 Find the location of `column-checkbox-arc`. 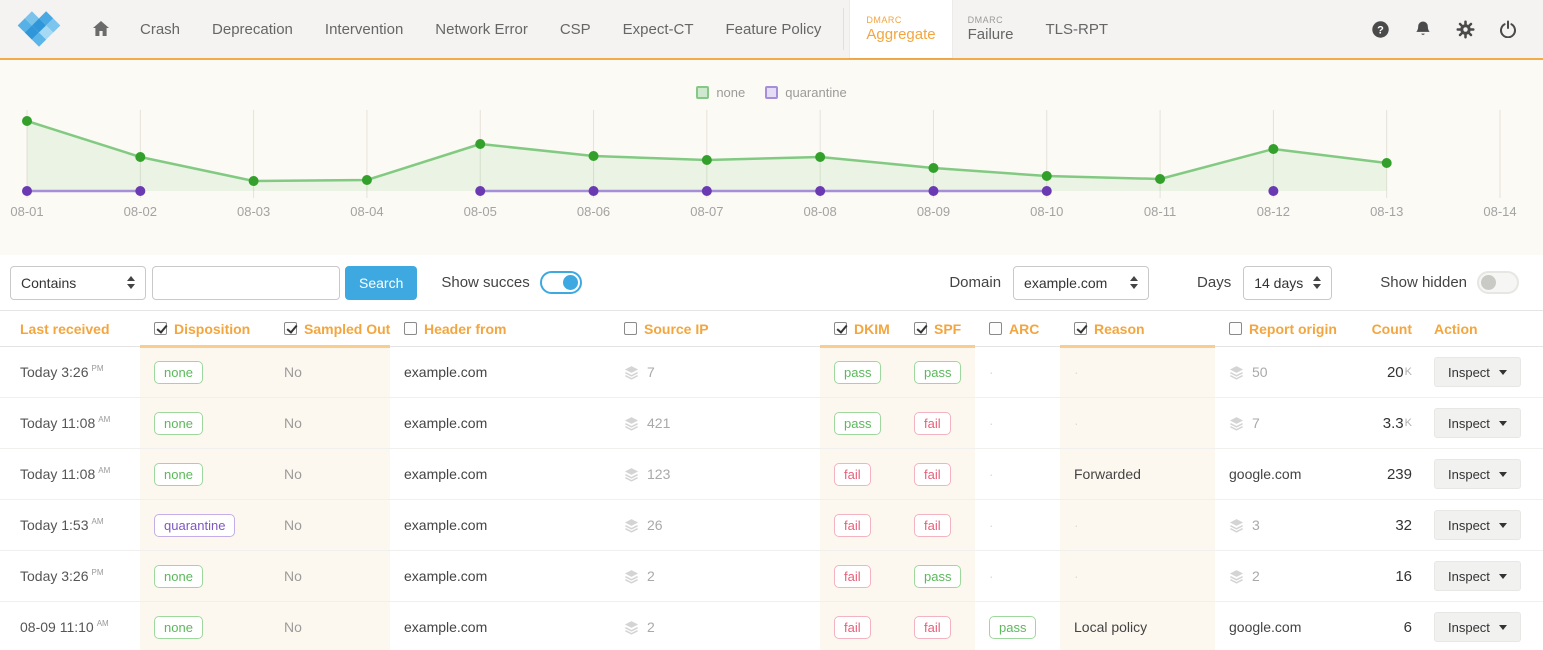

column-checkbox-arc is located at coordinates (995, 328).